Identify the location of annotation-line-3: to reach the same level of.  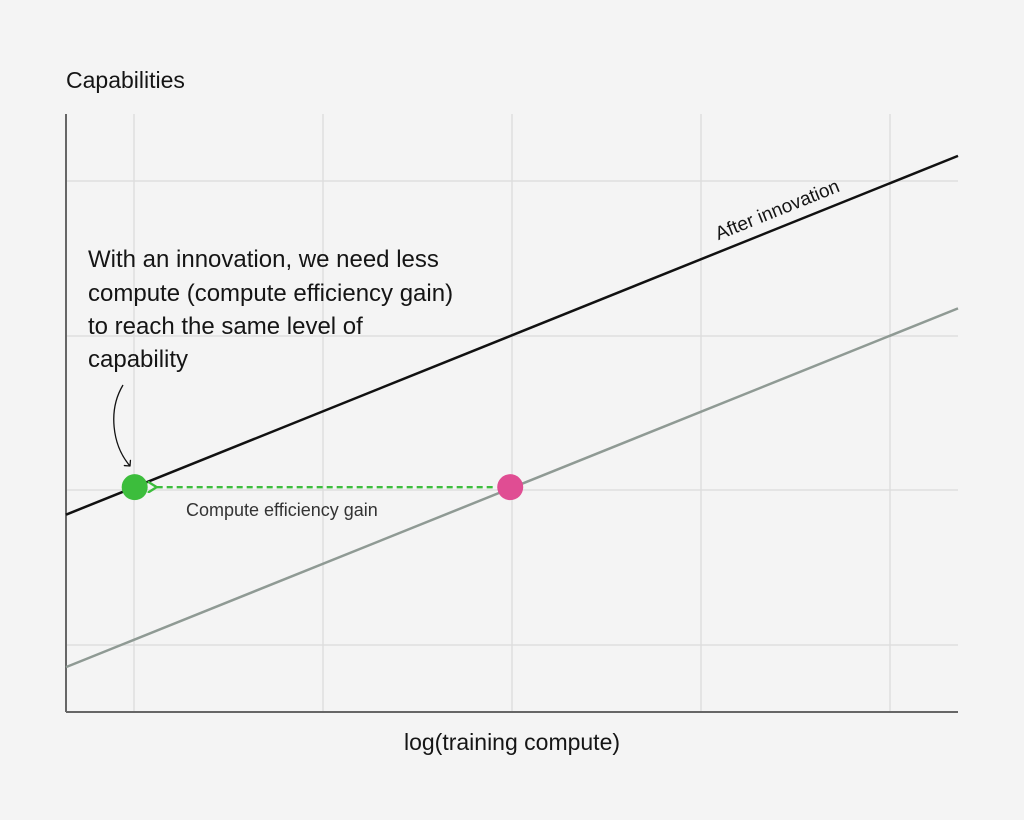
(225, 326).